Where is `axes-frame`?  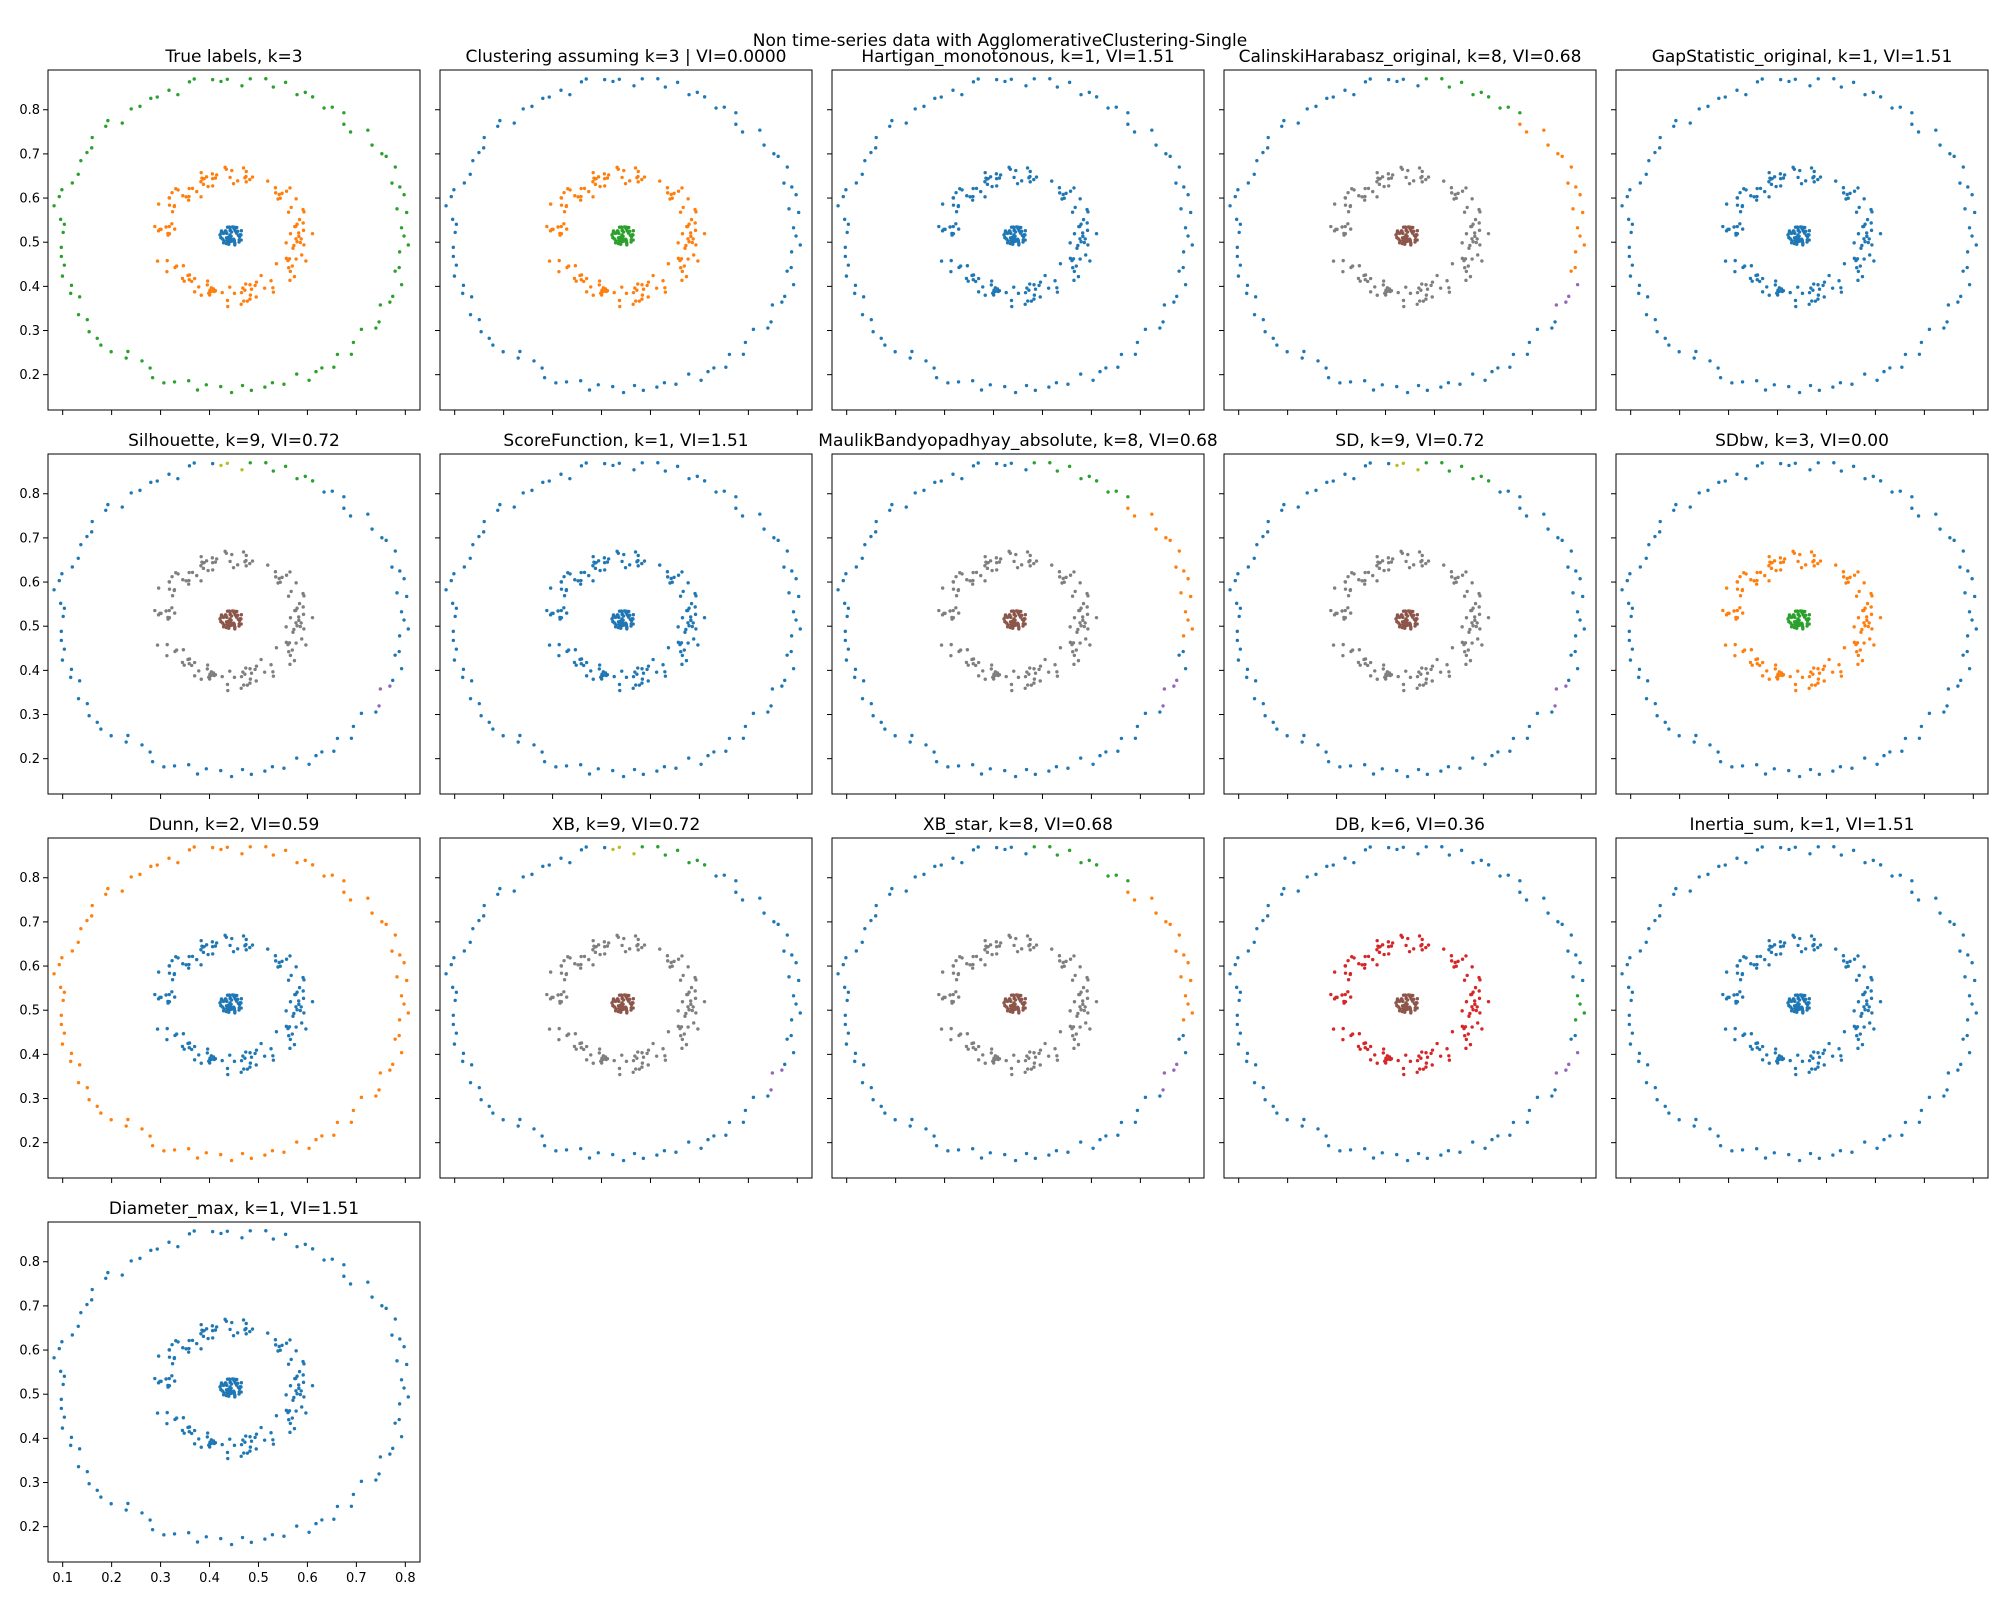
axes-frame is located at coordinates (1018, 1008).